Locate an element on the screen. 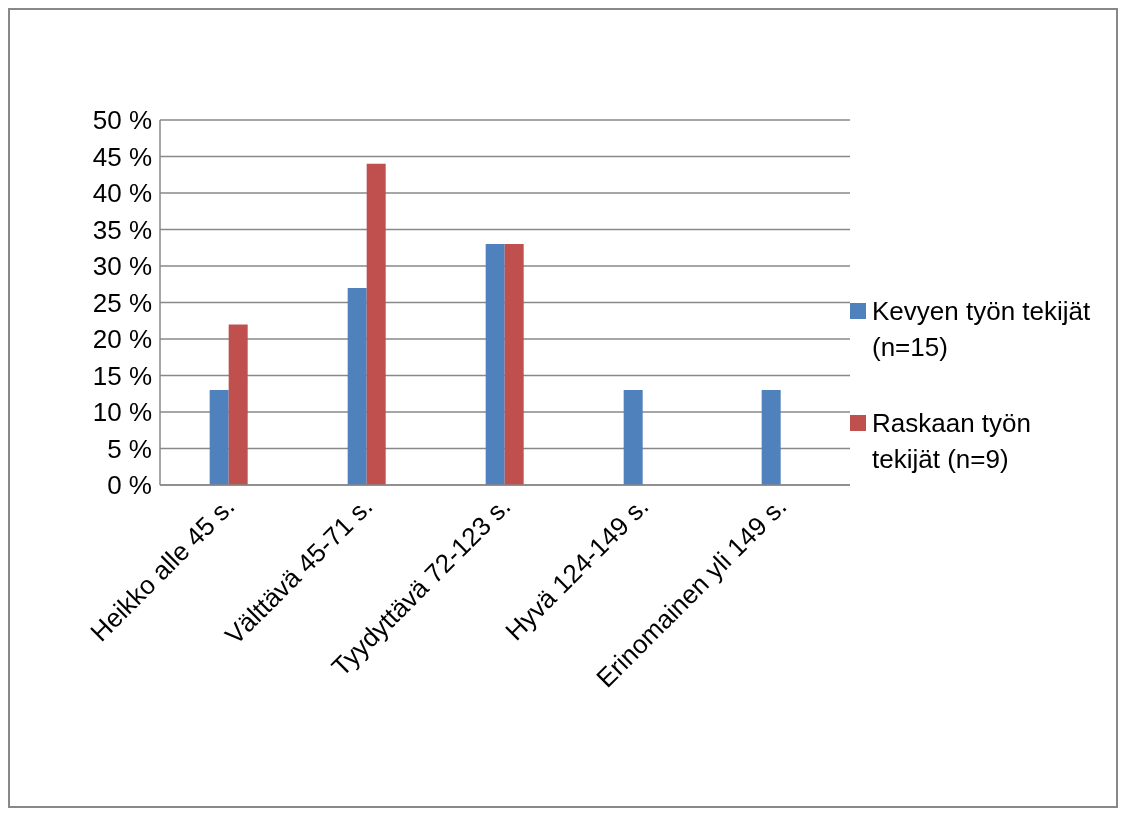  y-tick-label: 20 % is located at coordinates (122, 339).